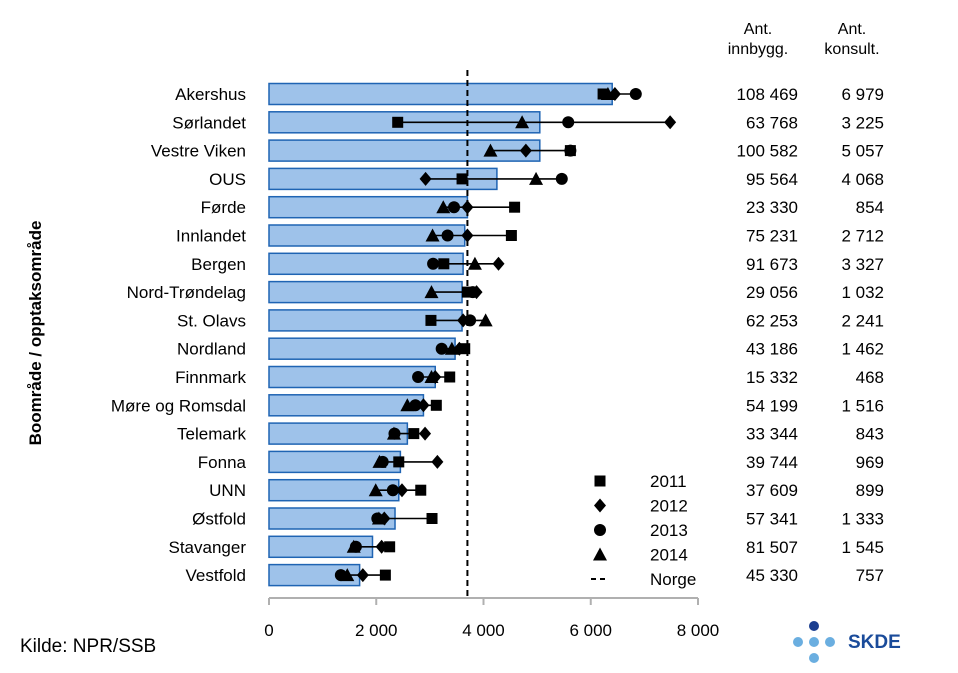  Describe the element at coordinates (668, 481) in the screenshot. I see `legend-label-y2011: 2011` at that location.